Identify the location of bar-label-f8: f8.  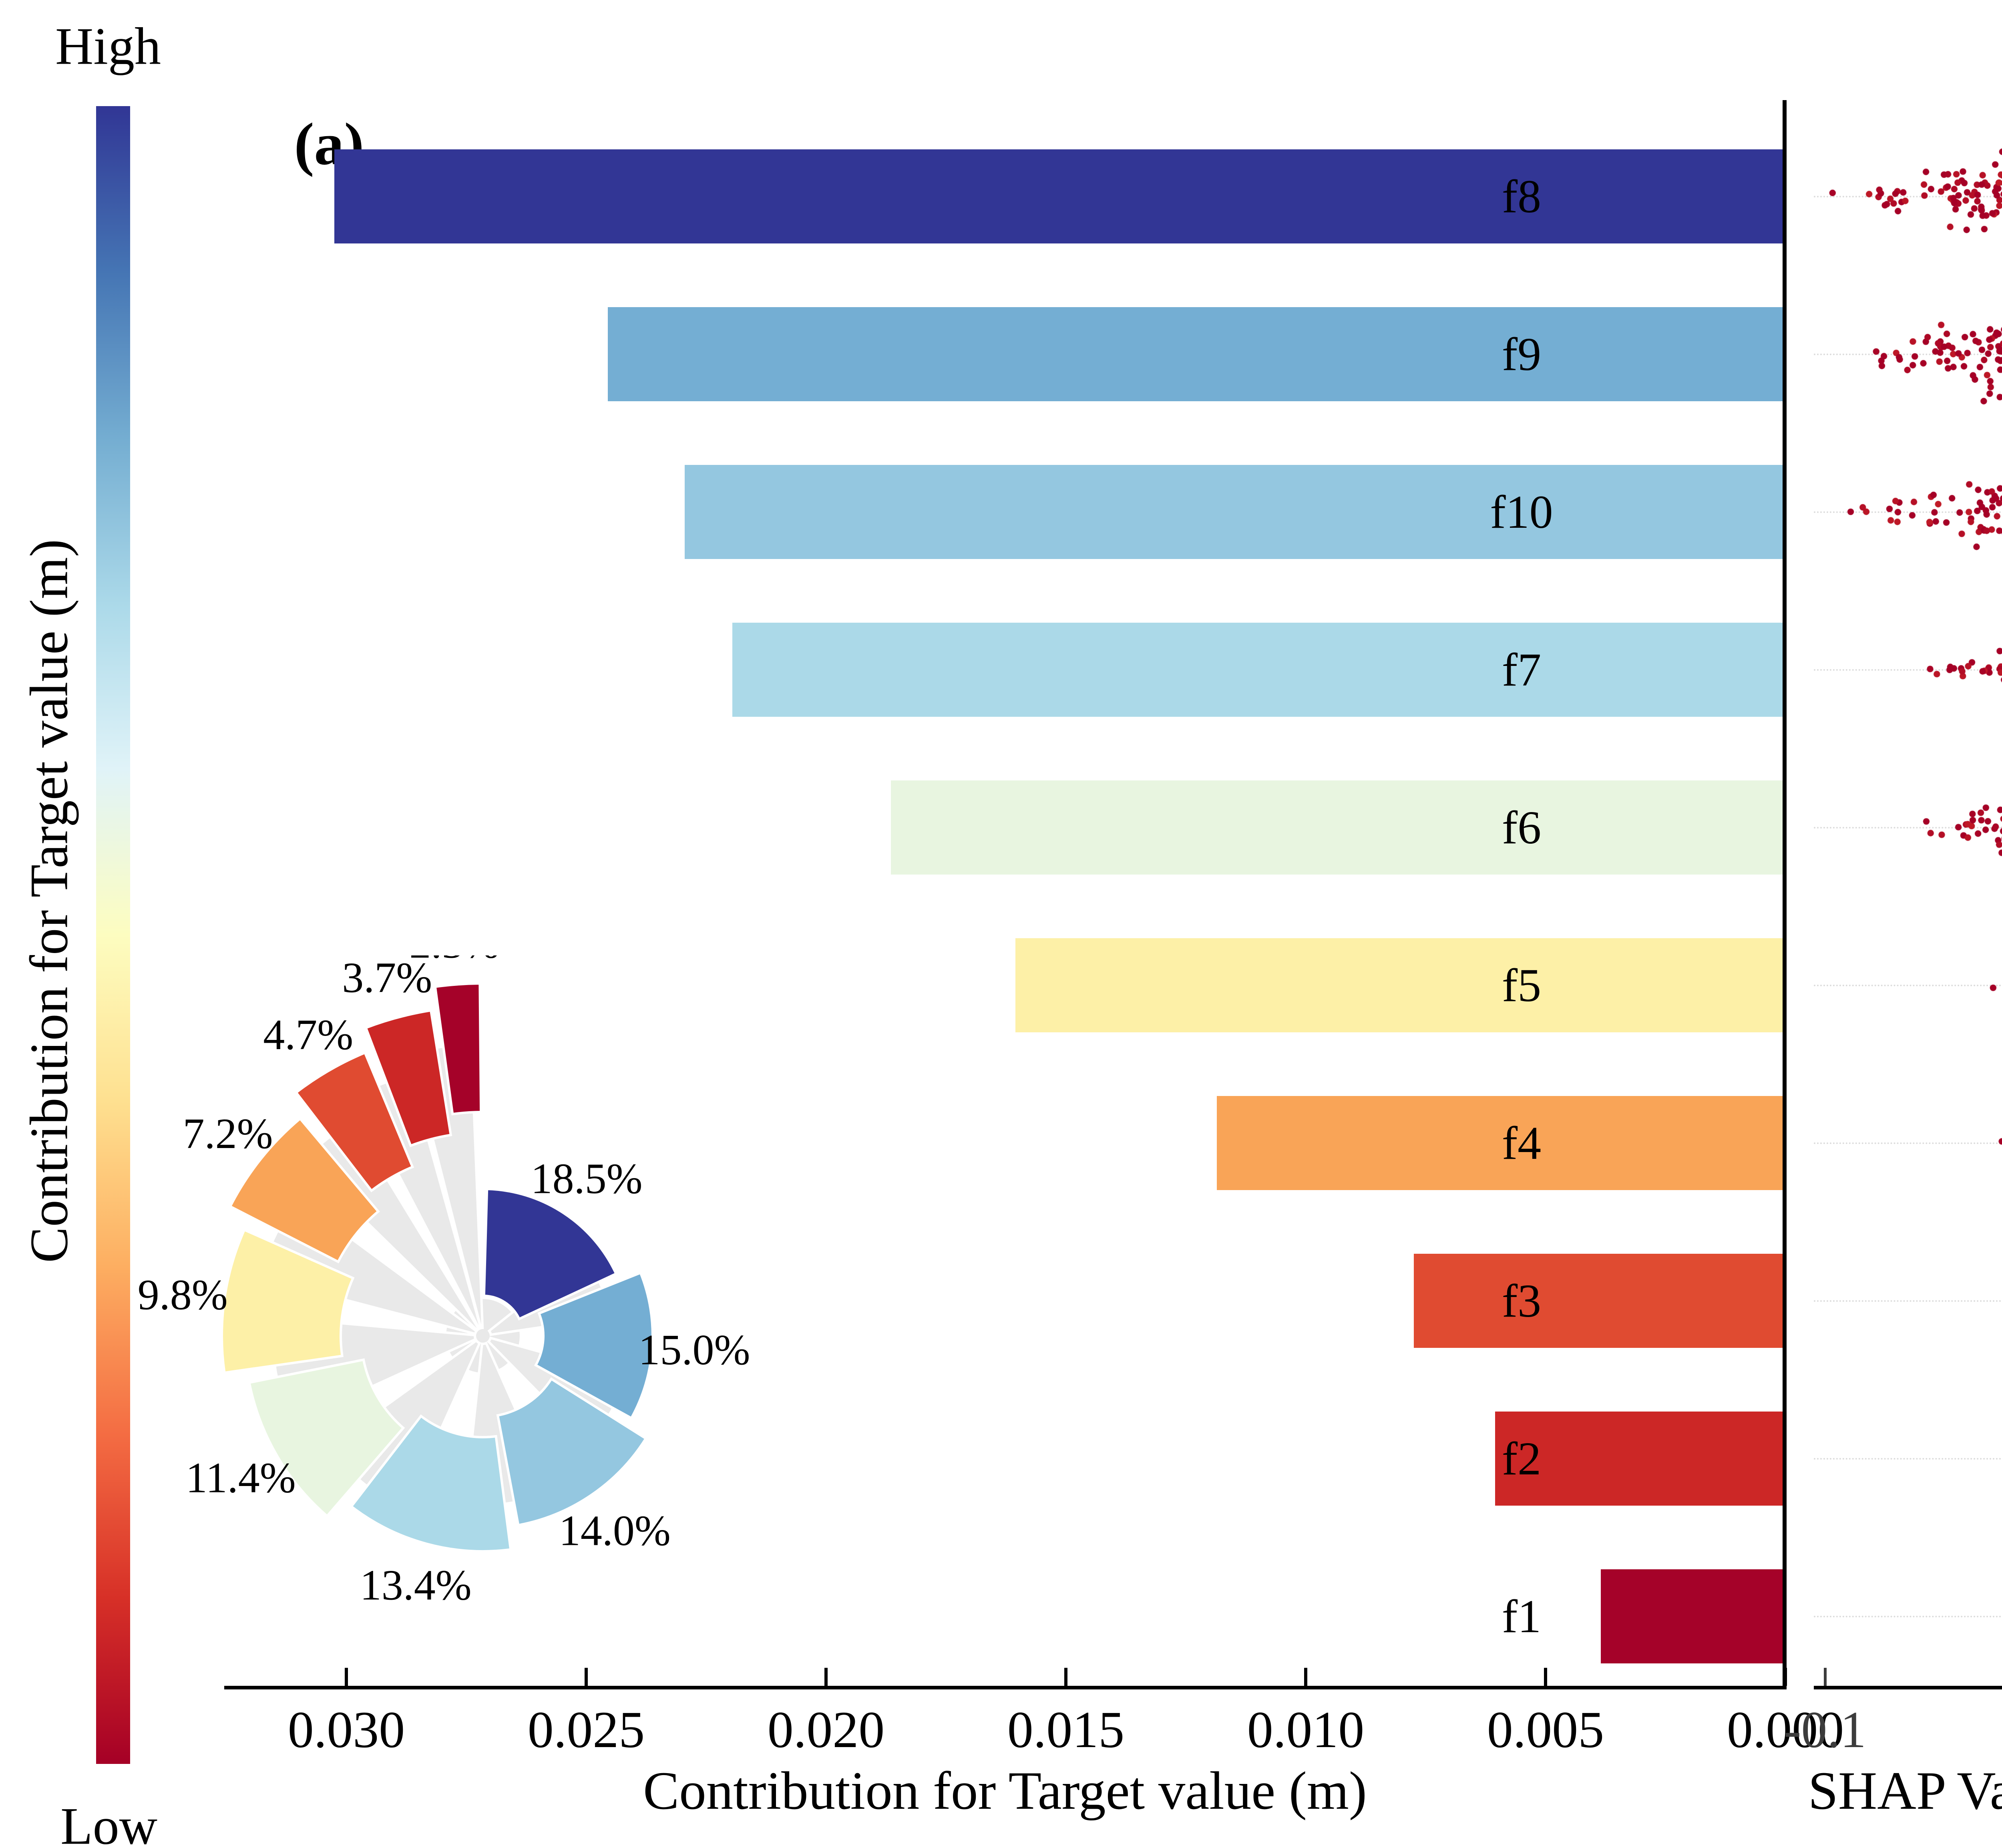
(1522, 196).